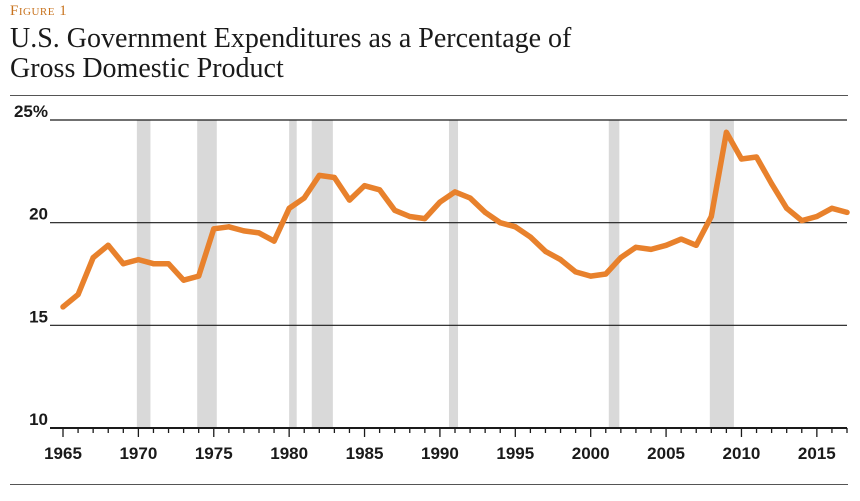 This screenshot has width=860, height=501. Describe the element at coordinates (726, 132) in the screenshot. I see `data-point-2009` at that location.